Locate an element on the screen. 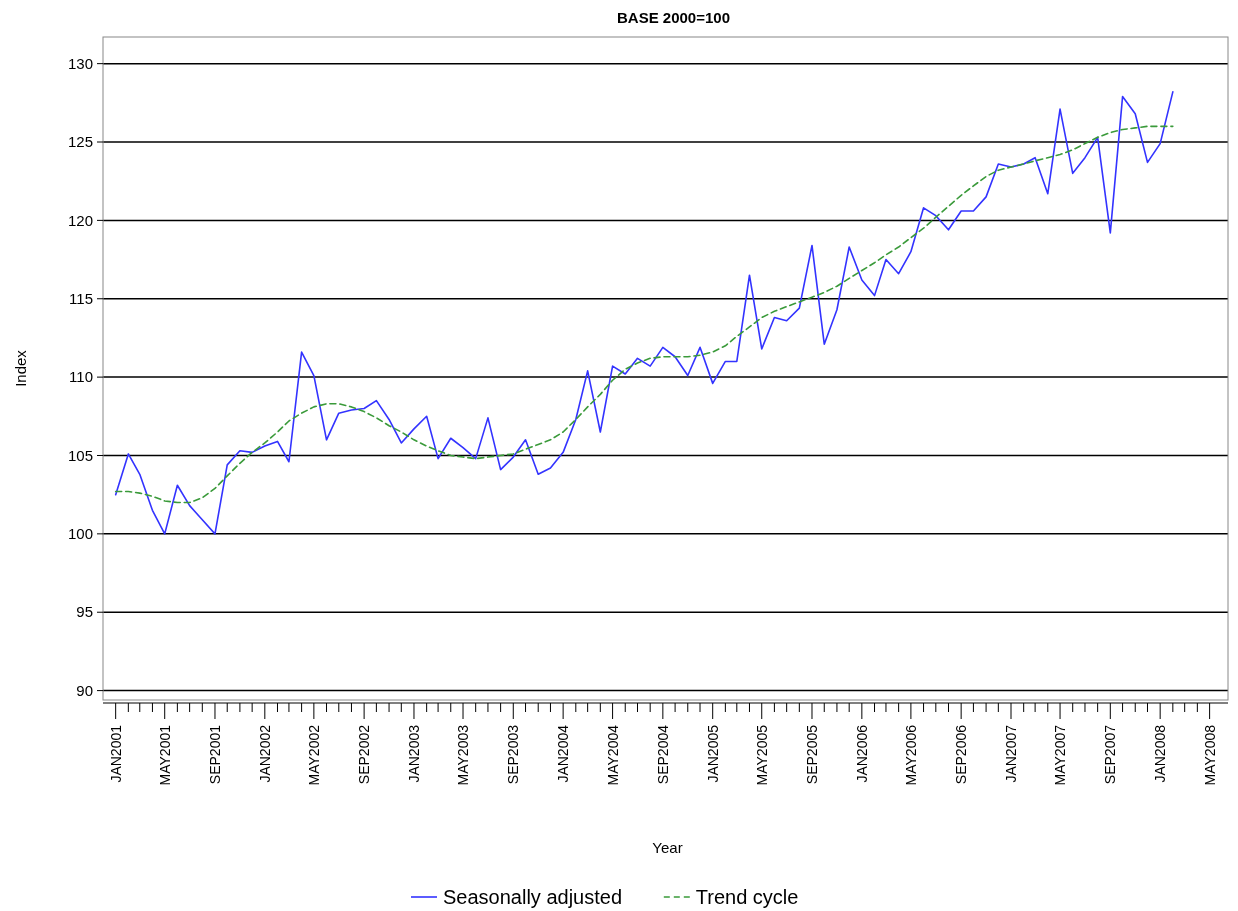 The image size is (1238, 911). x-tick-label: JAN2004 is located at coordinates (563, 753).